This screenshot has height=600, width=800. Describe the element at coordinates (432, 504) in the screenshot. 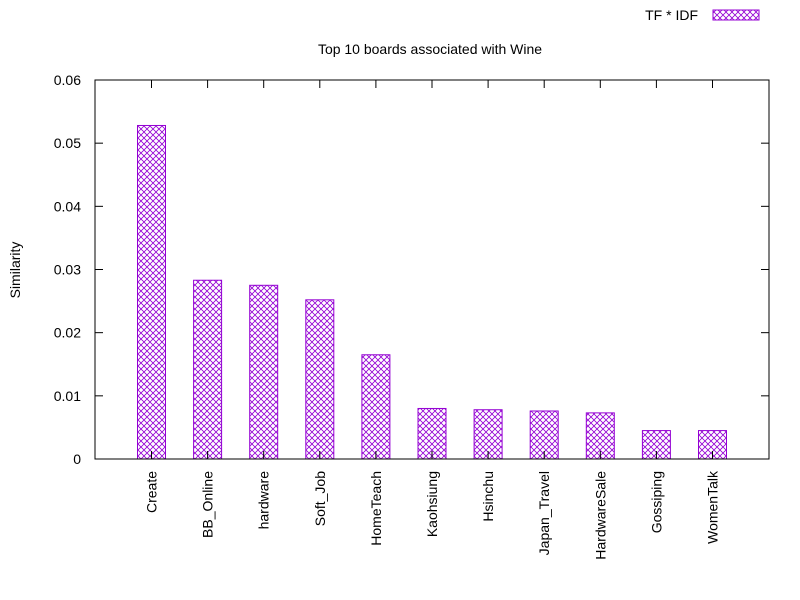

I see `x-tick-label: Kaohsiung` at that location.